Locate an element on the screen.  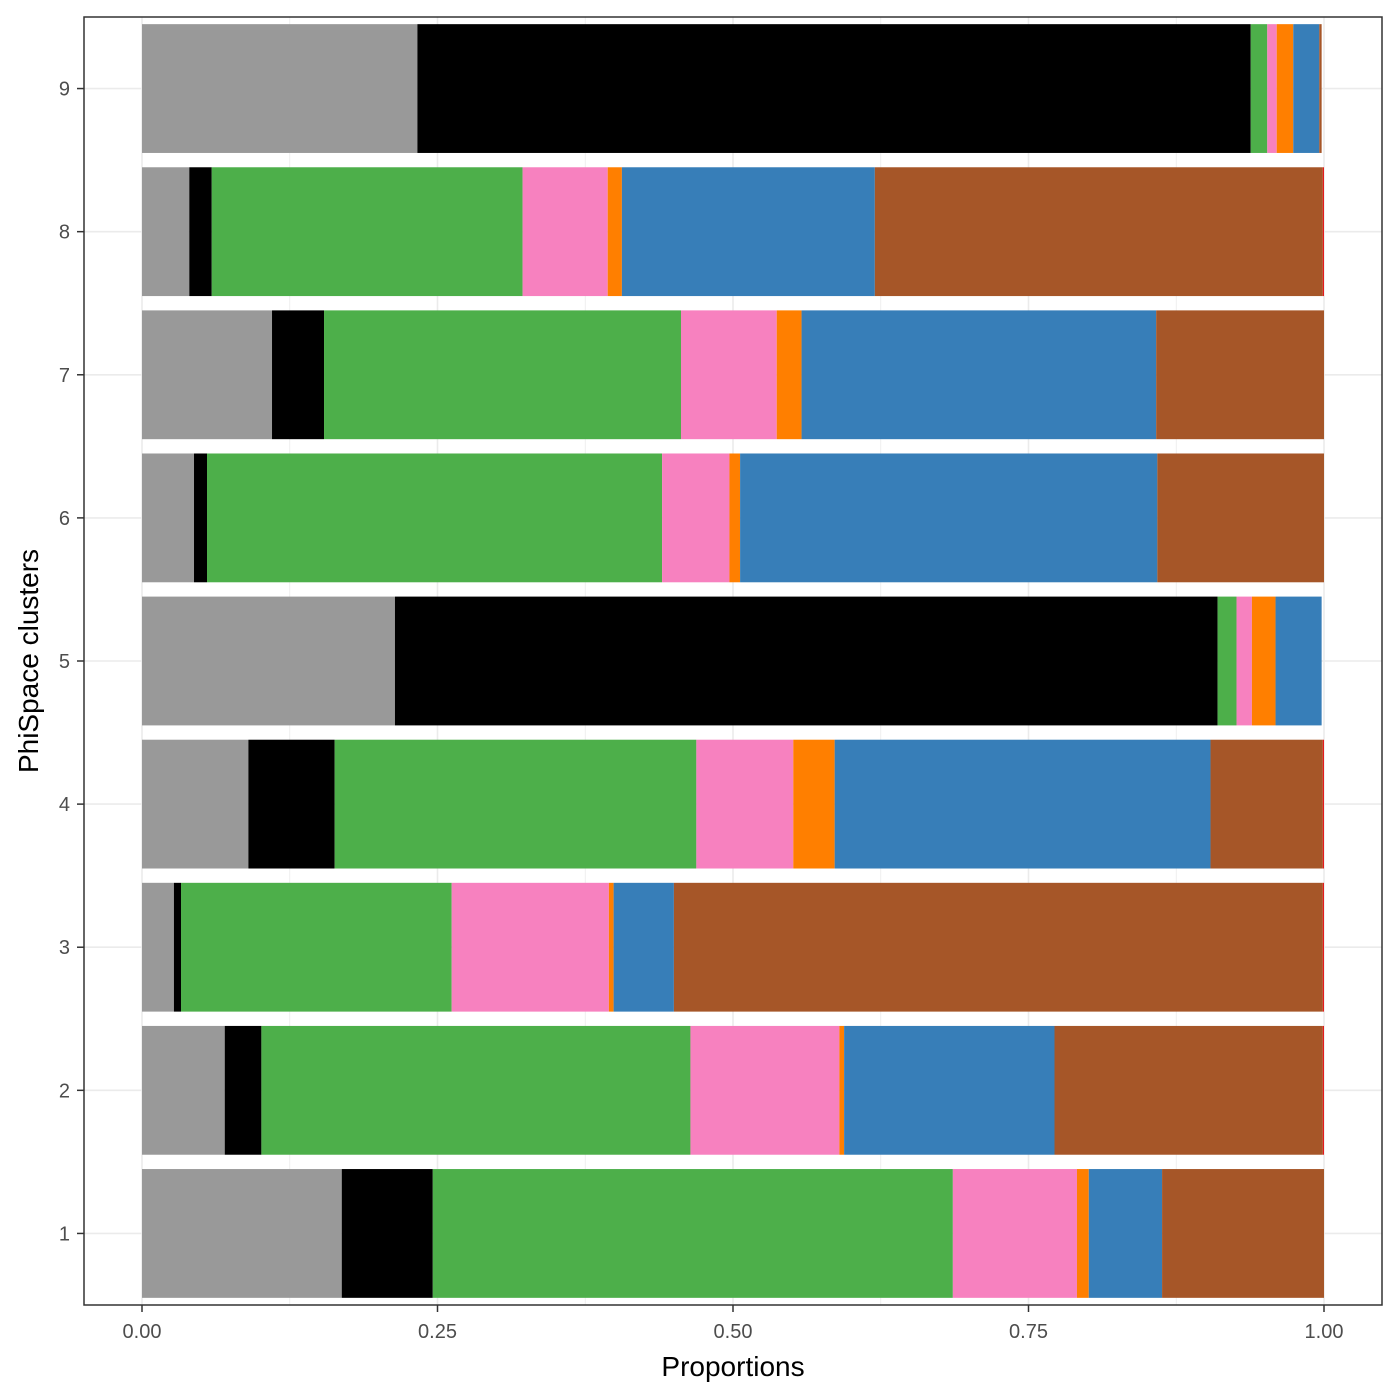
x-axis: 0.00 0.25 0.50 0.75 1.00 is located at coordinates (733, 1324).